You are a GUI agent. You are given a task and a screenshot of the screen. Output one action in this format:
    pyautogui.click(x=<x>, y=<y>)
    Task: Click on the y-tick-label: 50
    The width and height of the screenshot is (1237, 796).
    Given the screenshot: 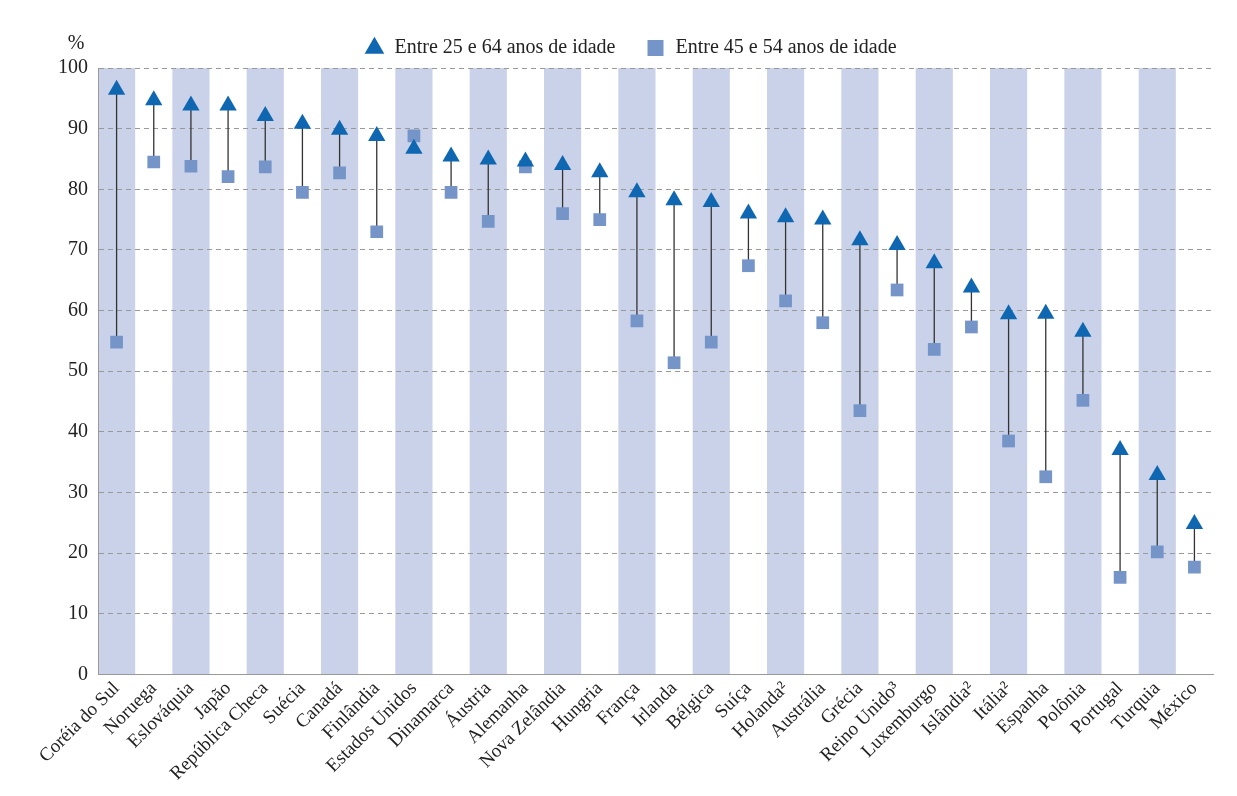 What is the action you would take?
    pyautogui.click(x=78, y=369)
    